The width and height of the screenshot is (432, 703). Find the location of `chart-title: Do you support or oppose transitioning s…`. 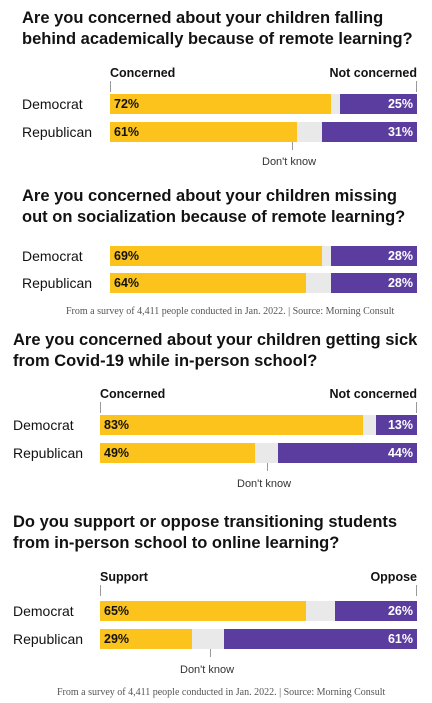

chart-title: Do you support or oppose transitioning s… is located at coordinates (205, 532).